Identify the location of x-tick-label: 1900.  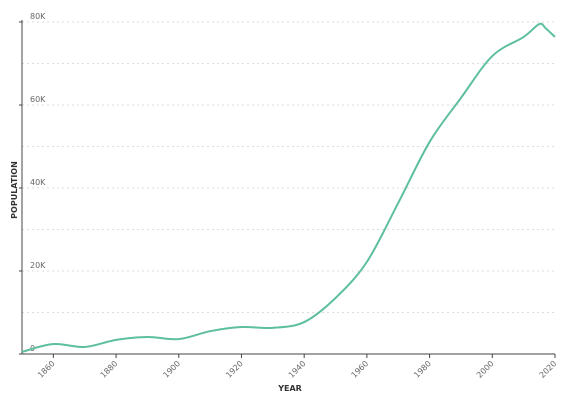
(171, 369).